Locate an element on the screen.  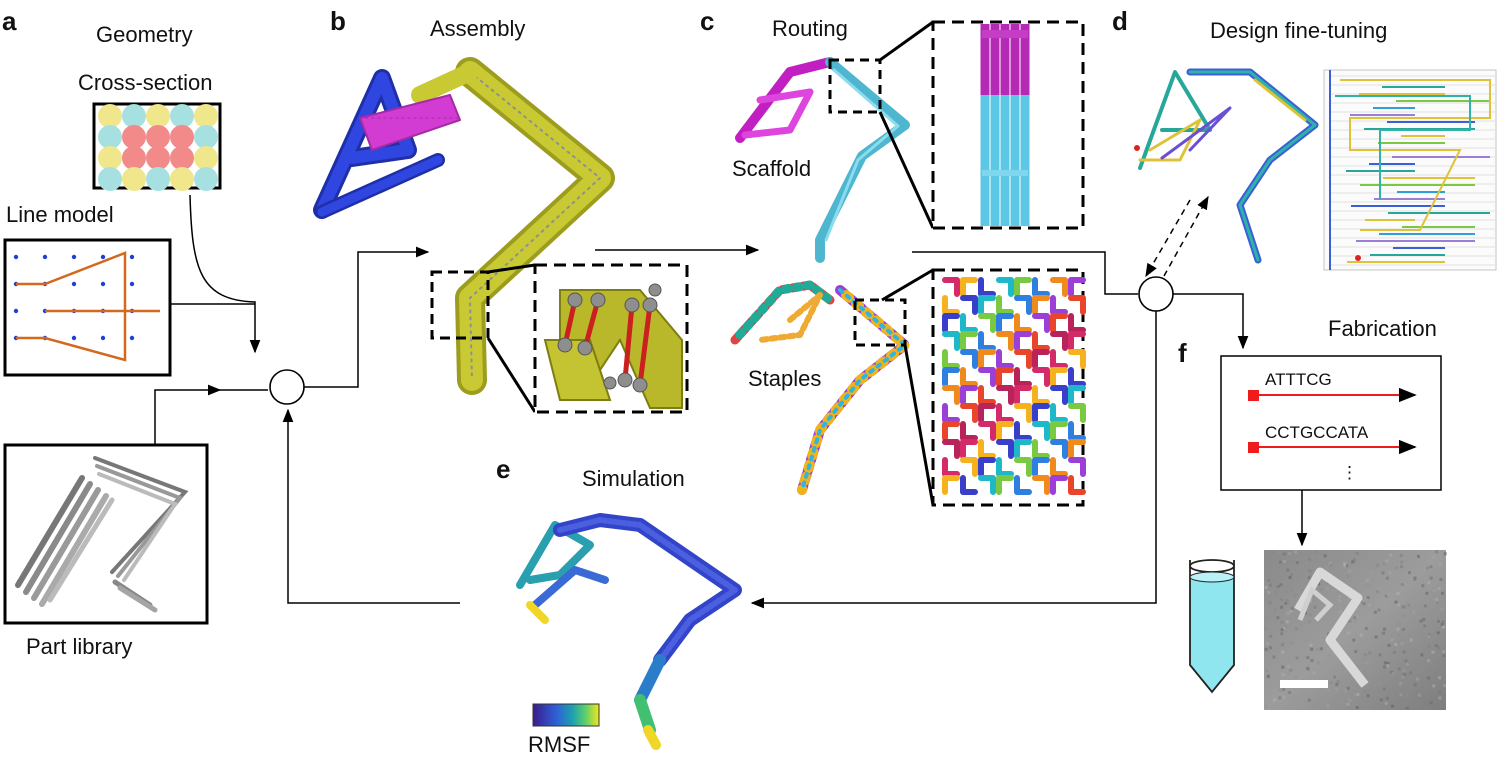
sequence-ellipsis: ⋮ is located at coordinates (1349, 472).